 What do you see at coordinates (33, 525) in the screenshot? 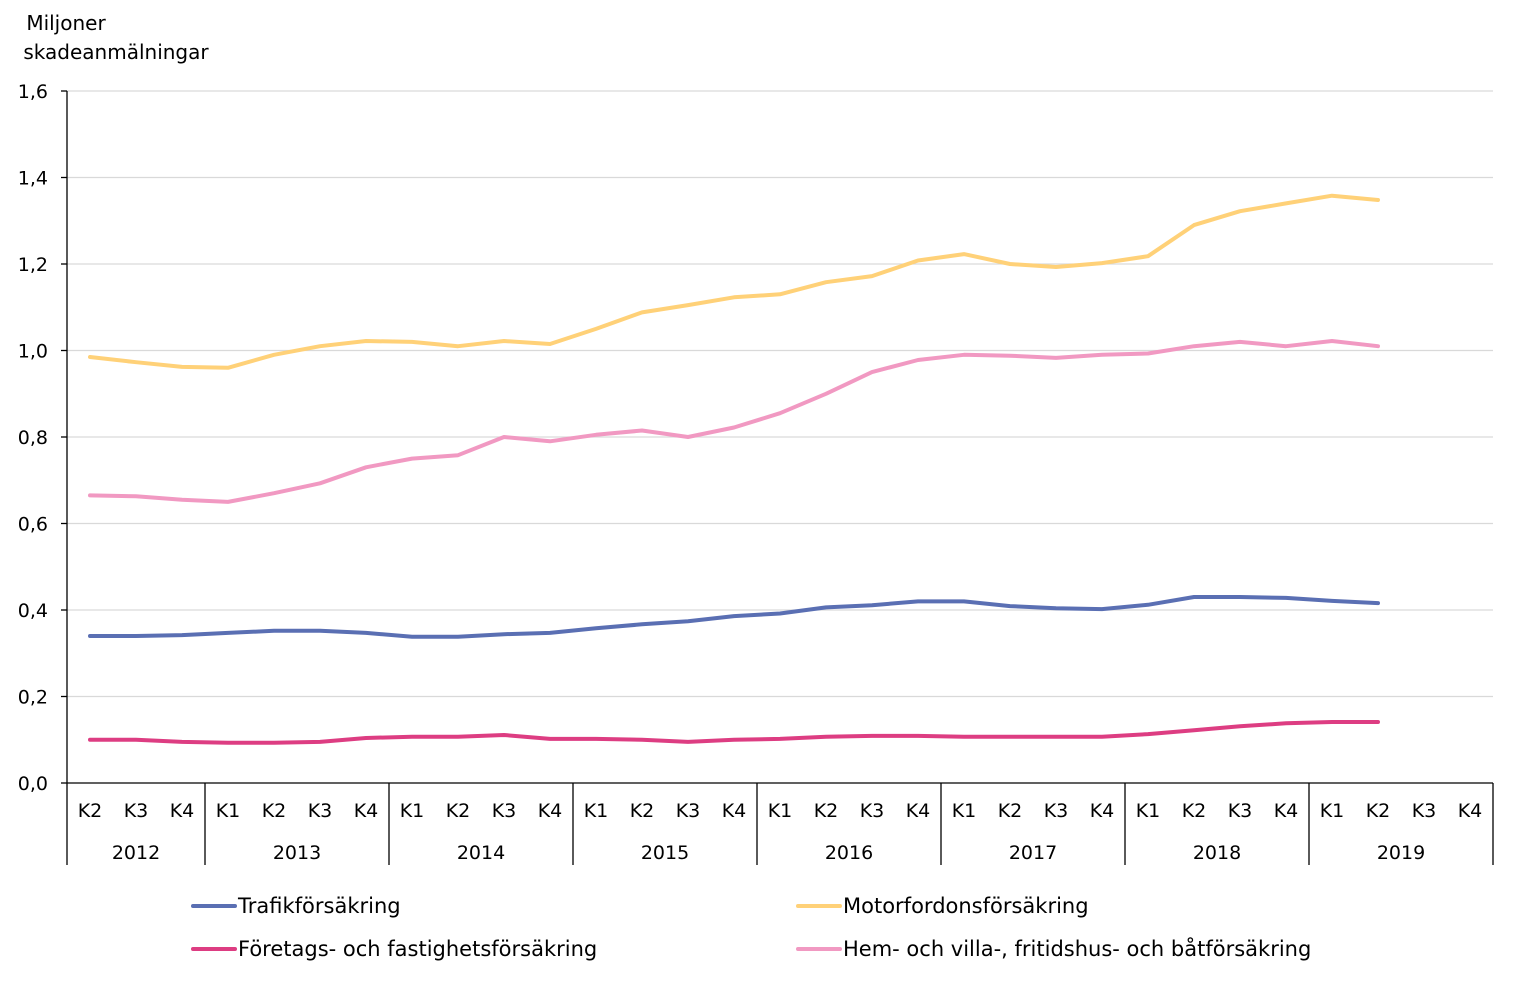
I see `y-tick-label: 0,6` at bounding box center [33, 525].